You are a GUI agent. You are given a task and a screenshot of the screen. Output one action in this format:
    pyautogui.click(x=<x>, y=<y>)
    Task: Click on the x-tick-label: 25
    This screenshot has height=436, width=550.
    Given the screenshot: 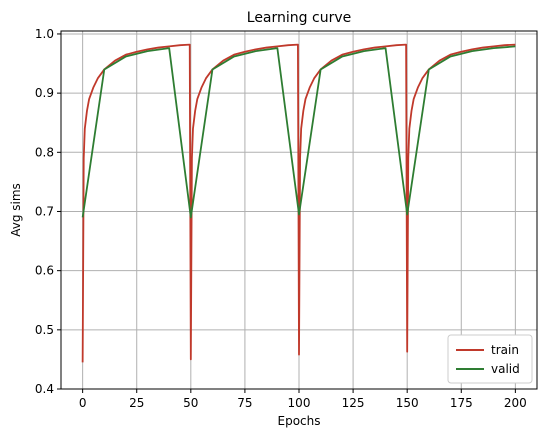 What is the action you would take?
    pyautogui.click(x=136, y=403)
    